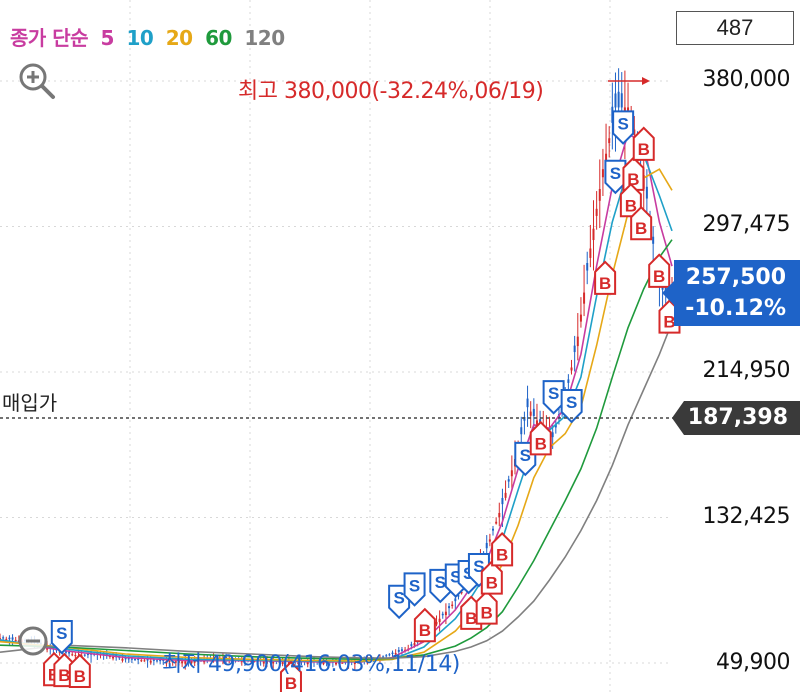 The width and height of the screenshot is (800, 692). I want to click on buy-price-box: 187,398, so click(736, 418).